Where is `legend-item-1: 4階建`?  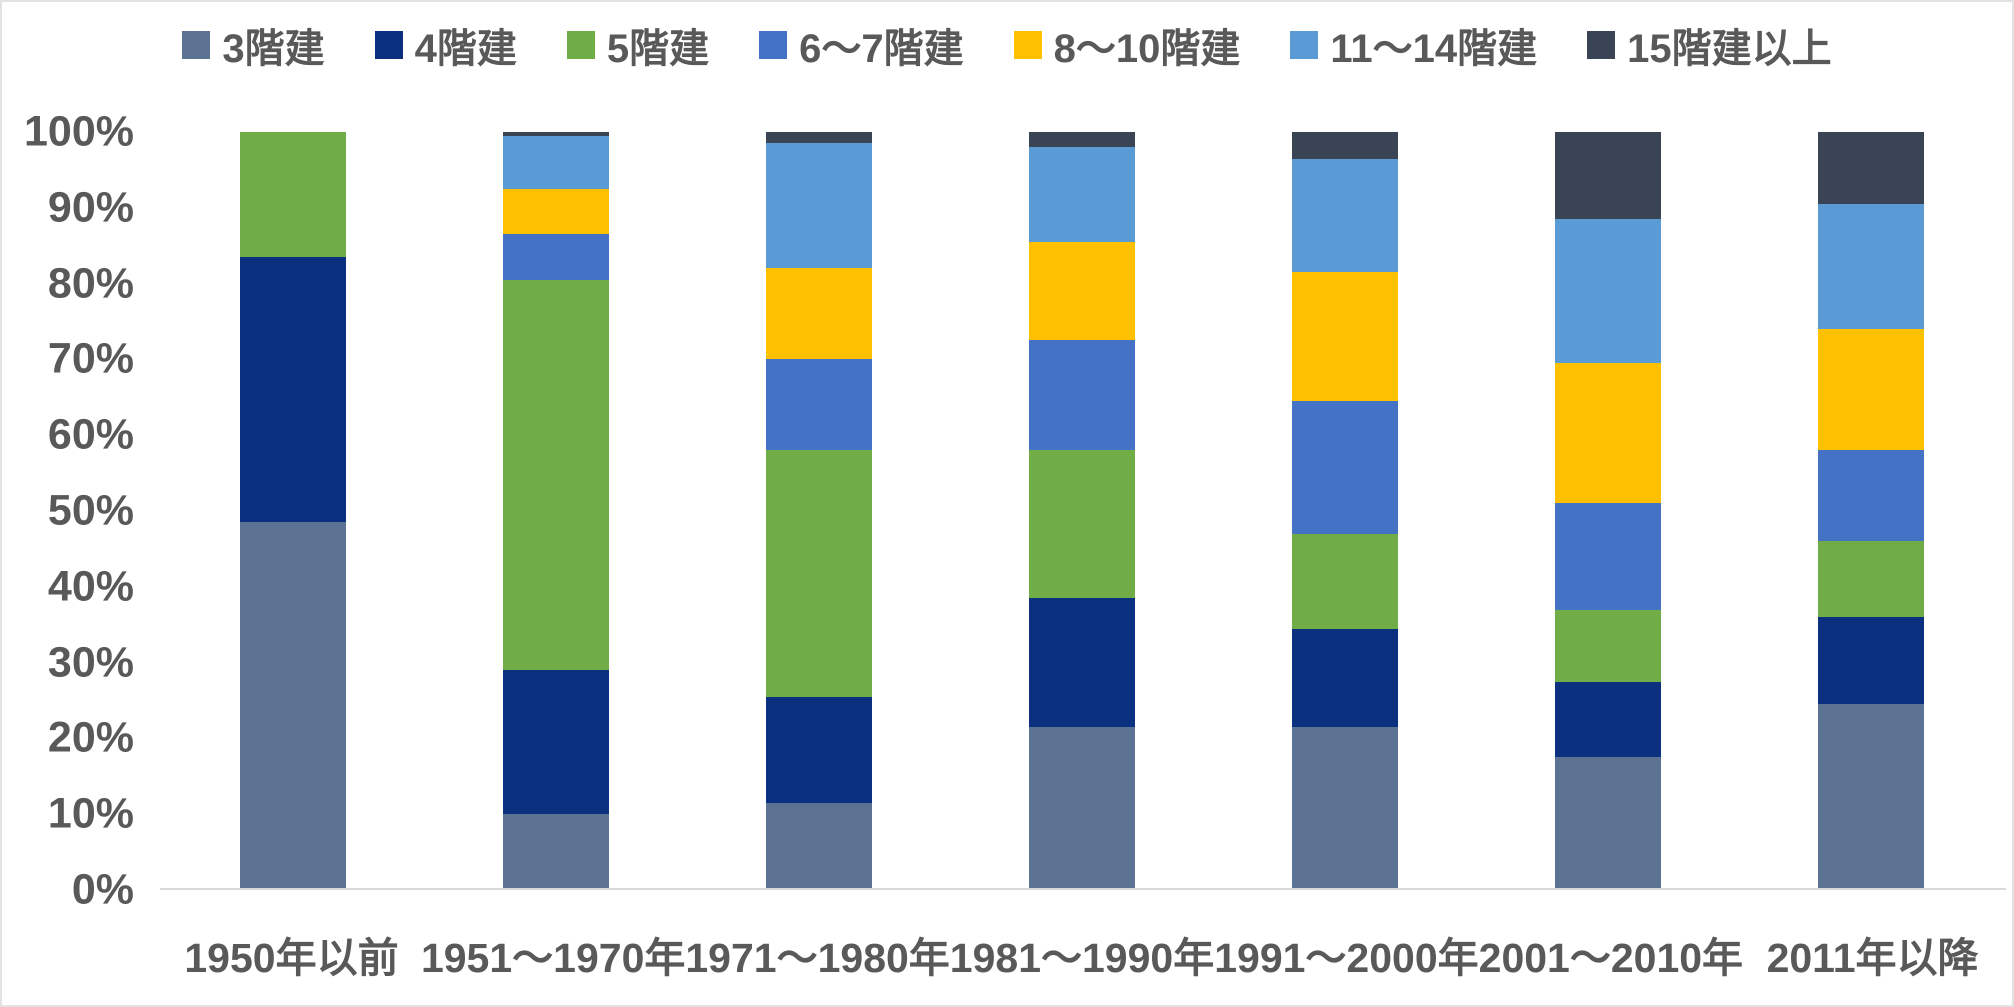 legend-item-1: 4階建 is located at coordinates (445, 45).